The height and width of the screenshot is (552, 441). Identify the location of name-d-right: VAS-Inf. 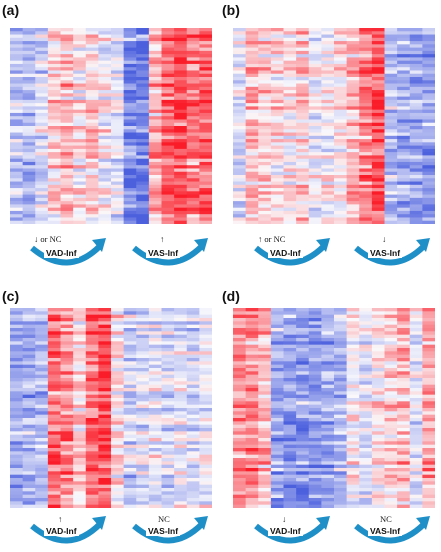
(385, 531).